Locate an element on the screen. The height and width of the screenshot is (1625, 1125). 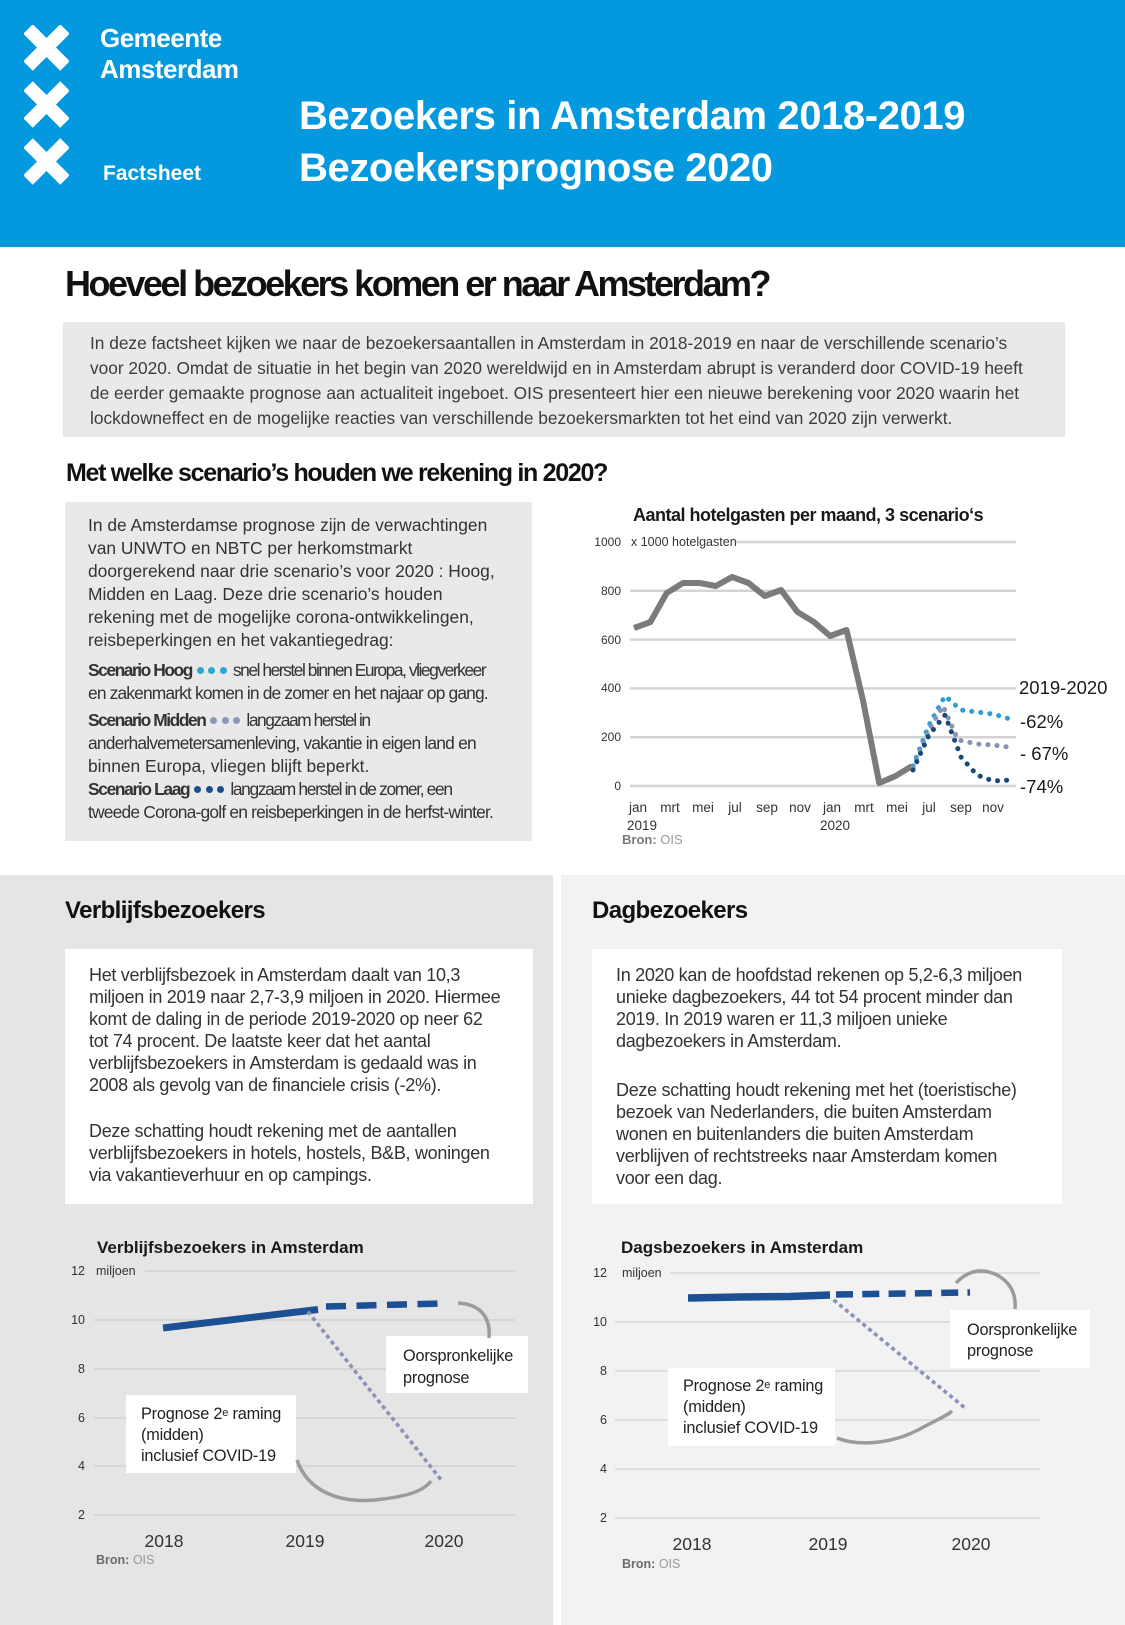
svg-text: 400 is located at coordinates (611, 688).